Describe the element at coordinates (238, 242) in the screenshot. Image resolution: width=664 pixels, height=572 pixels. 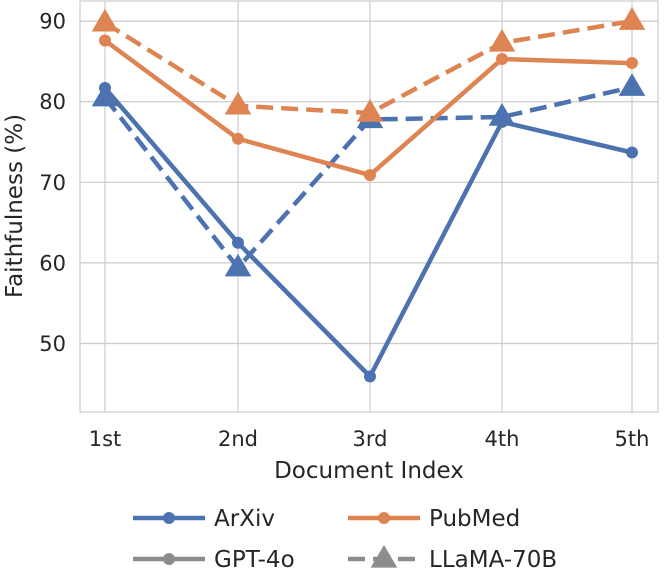
I see `data-point-arxiv-gpt-4o-2nd` at that location.